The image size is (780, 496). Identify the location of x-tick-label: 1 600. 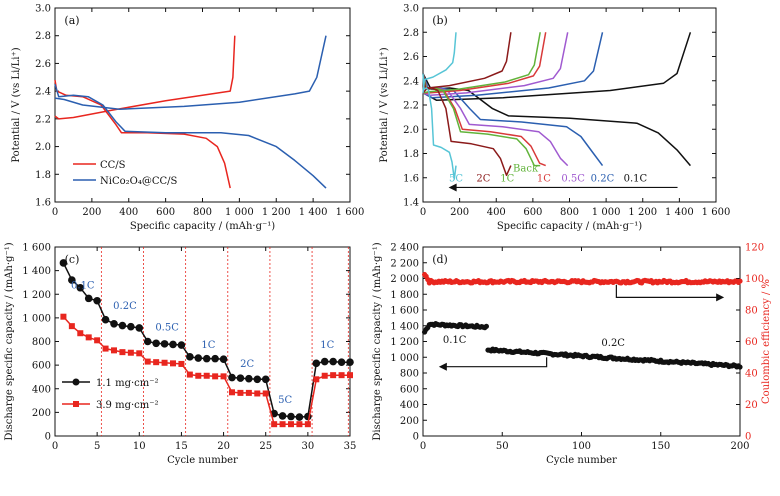
(350, 212).